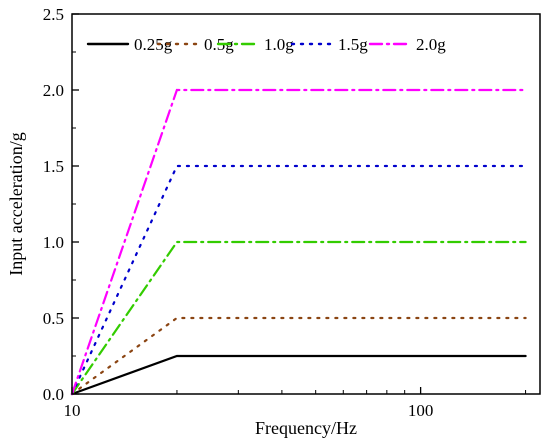 This screenshot has height=442, width=550. I want to click on y-tick-label: 1.0, so click(53, 242).